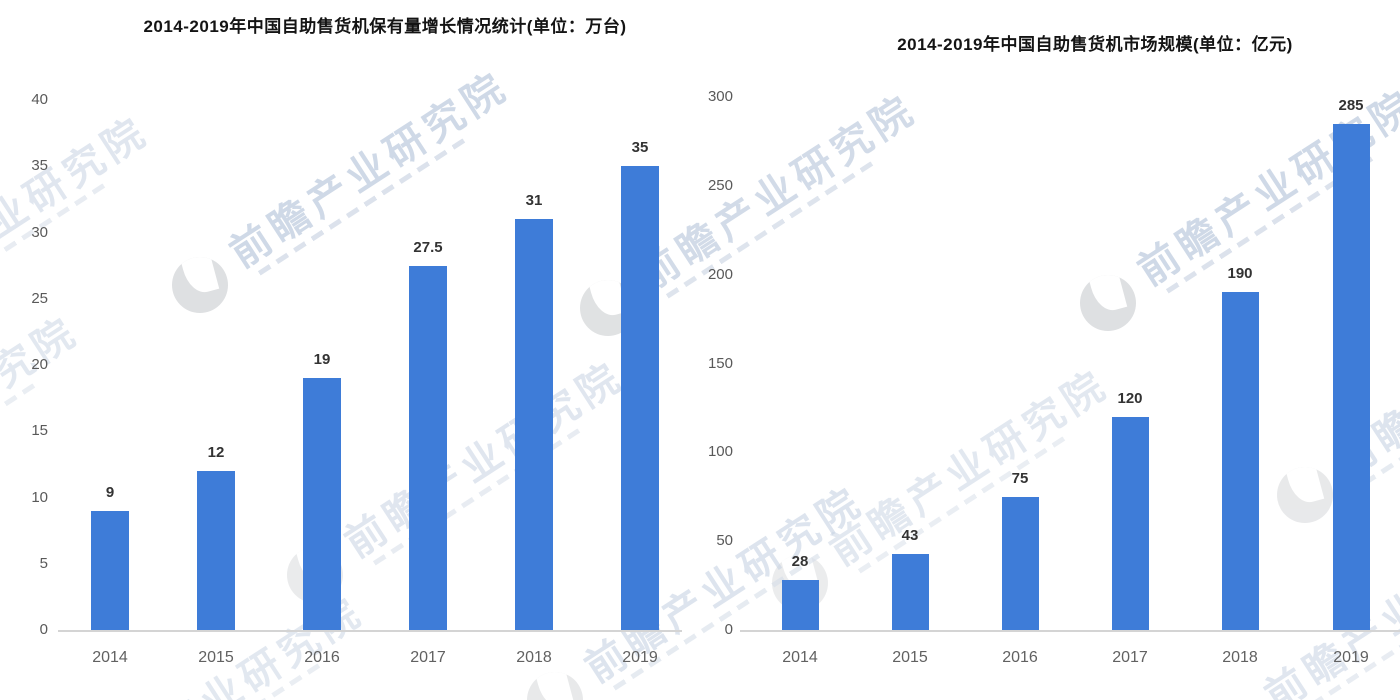 The height and width of the screenshot is (700, 1400). Describe the element at coordinates (720, 185) in the screenshot. I see `y-axis-tick-label: 250` at that location.